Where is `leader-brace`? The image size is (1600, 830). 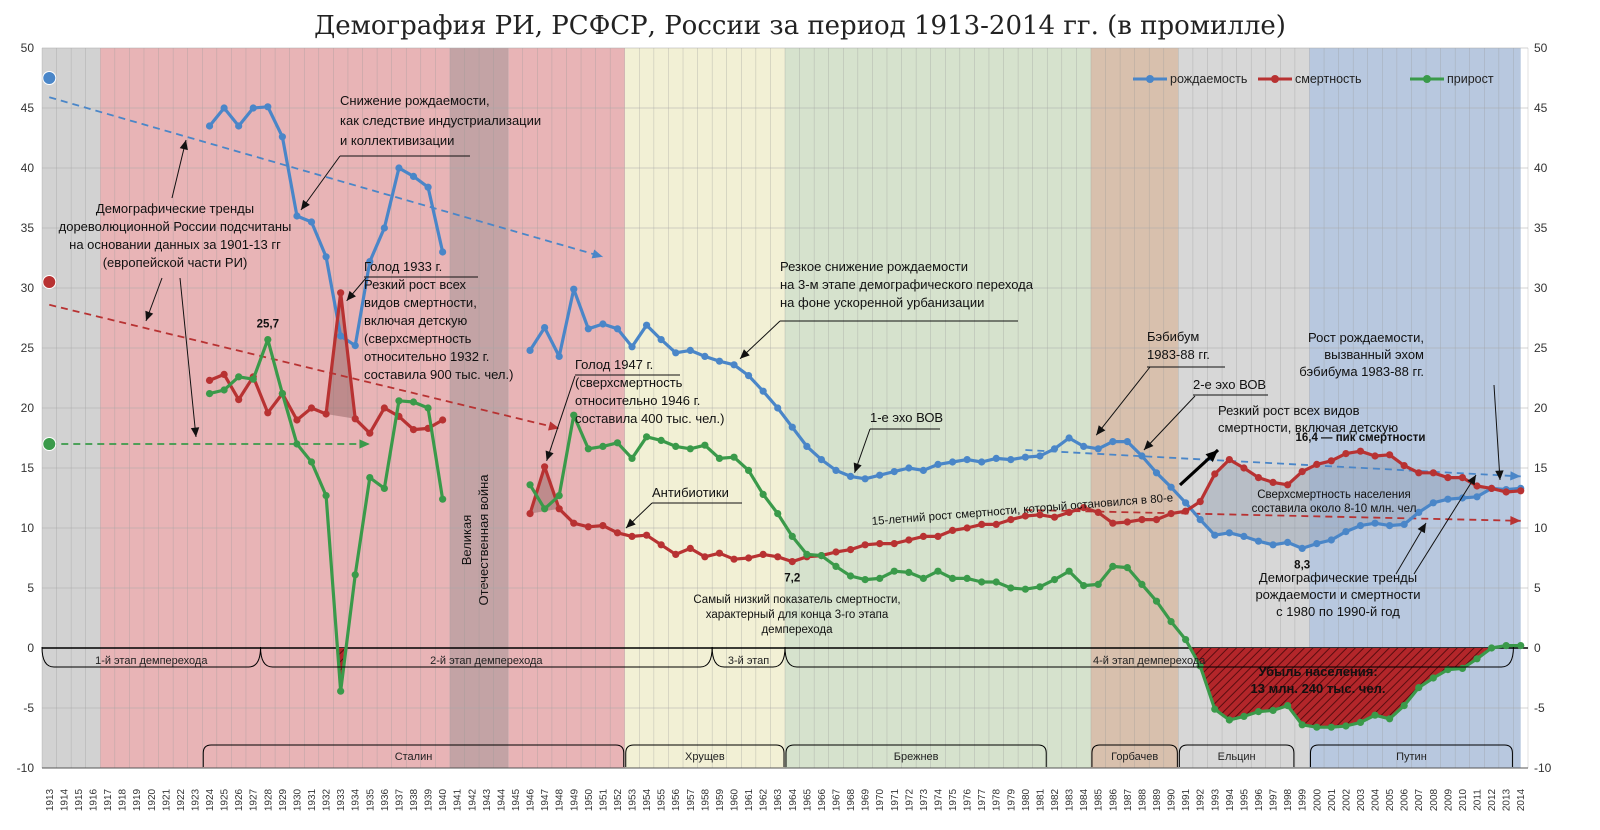
leader-brace is located at coordinates (916, 755).